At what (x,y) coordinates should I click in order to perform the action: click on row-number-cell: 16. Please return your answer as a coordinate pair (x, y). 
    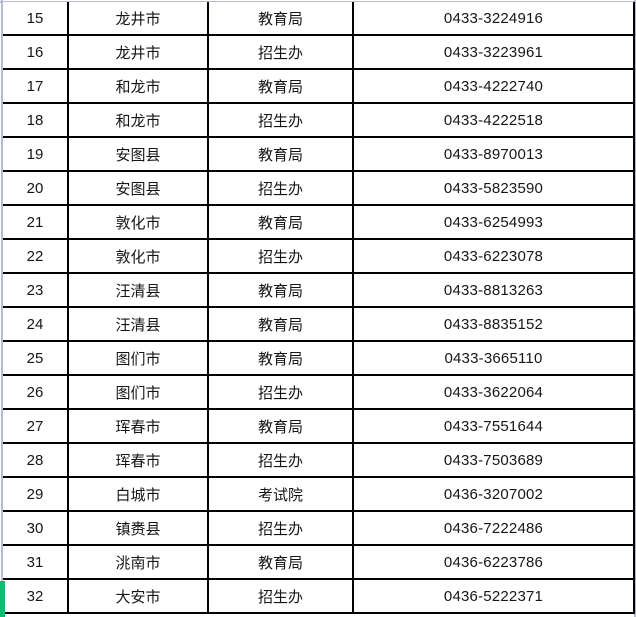
    Looking at the image, I should click on (36, 52).